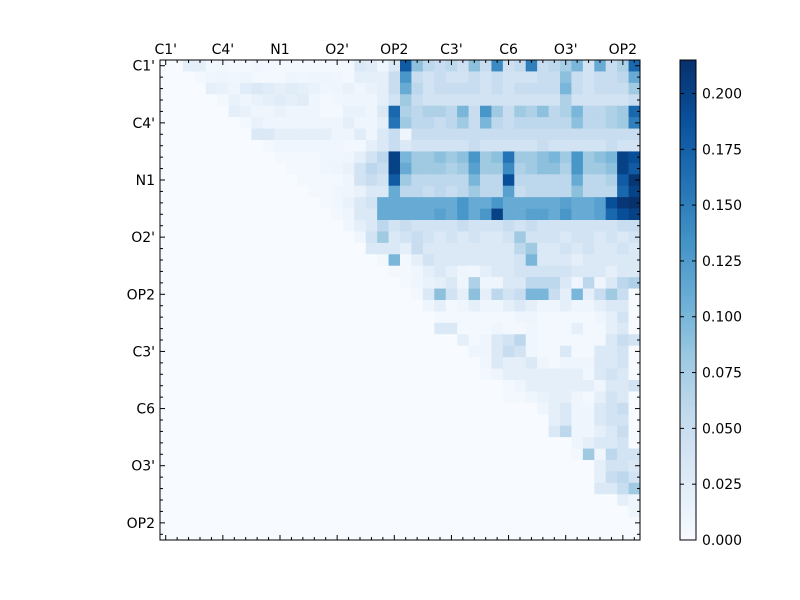 The image size is (800, 600). What do you see at coordinates (143, 238) in the screenshot?
I see `y-tick-label: O2'` at bounding box center [143, 238].